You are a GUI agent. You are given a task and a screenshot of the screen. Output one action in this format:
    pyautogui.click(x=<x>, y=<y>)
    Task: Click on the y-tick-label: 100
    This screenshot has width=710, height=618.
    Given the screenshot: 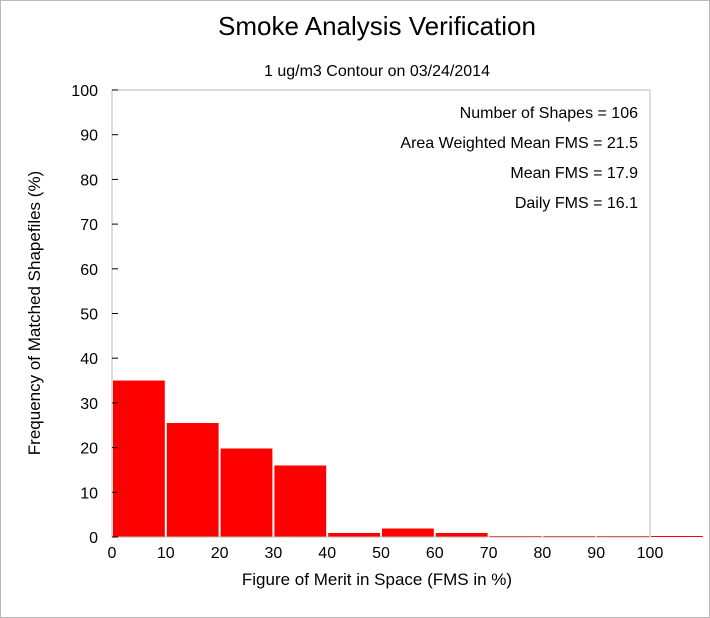 What is the action you would take?
    pyautogui.click(x=84, y=91)
    